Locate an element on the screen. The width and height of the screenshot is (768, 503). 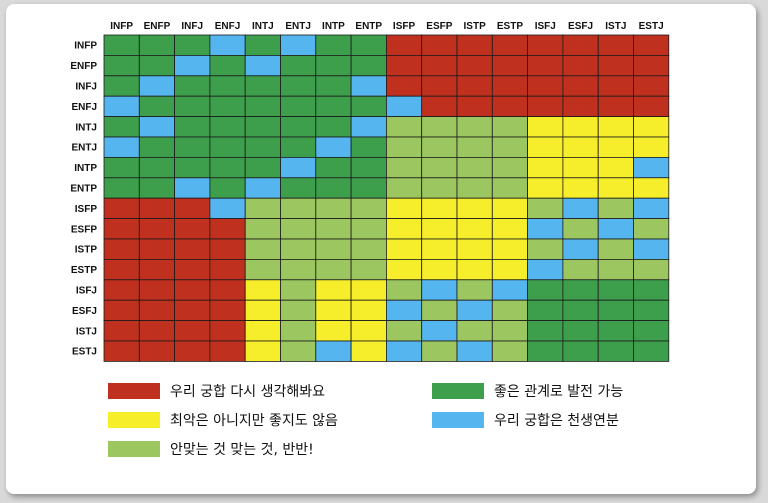
cell-entp-infp is located at coordinates (121, 188).